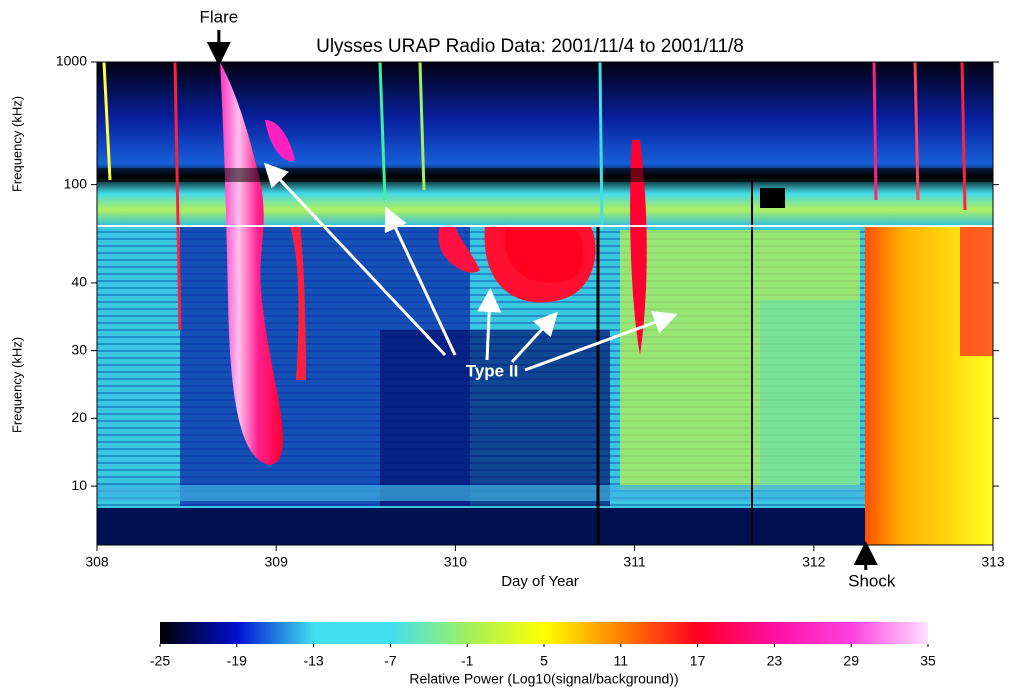 This screenshot has height=690, width=1010. What do you see at coordinates (390, 661) in the screenshot?
I see `colorbar-tick-label: -7` at bounding box center [390, 661].